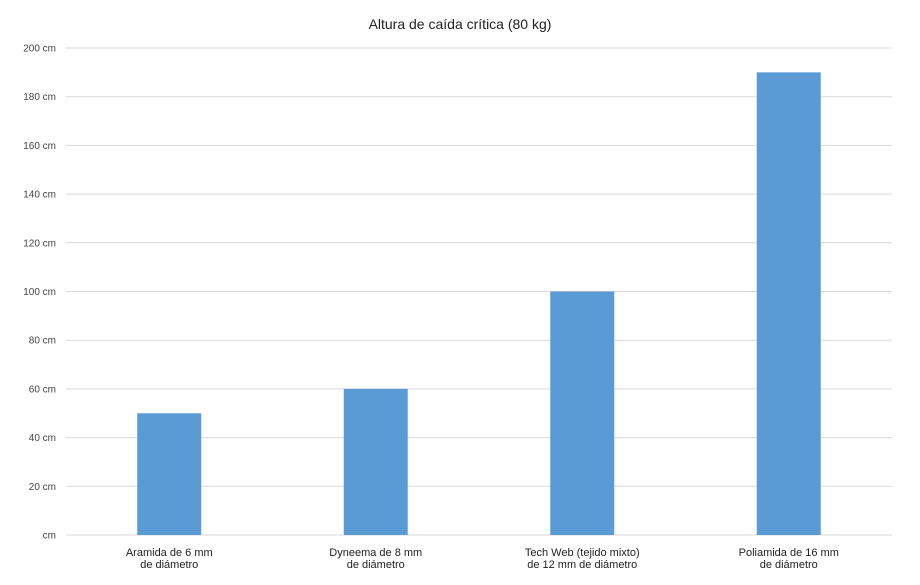 This screenshot has width=920, height=585. Describe the element at coordinates (39, 49) in the screenshot. I see `y-tick-label-200: 200 cm` at that location.